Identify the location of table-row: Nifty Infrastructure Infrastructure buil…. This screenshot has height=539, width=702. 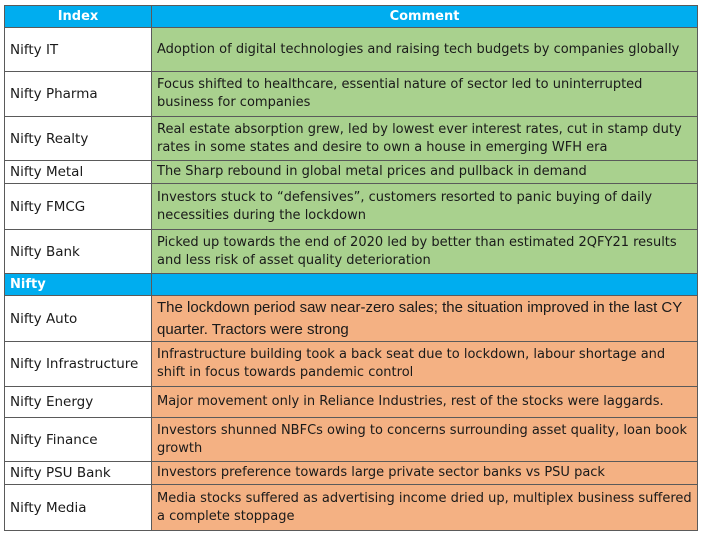
(351, 364).